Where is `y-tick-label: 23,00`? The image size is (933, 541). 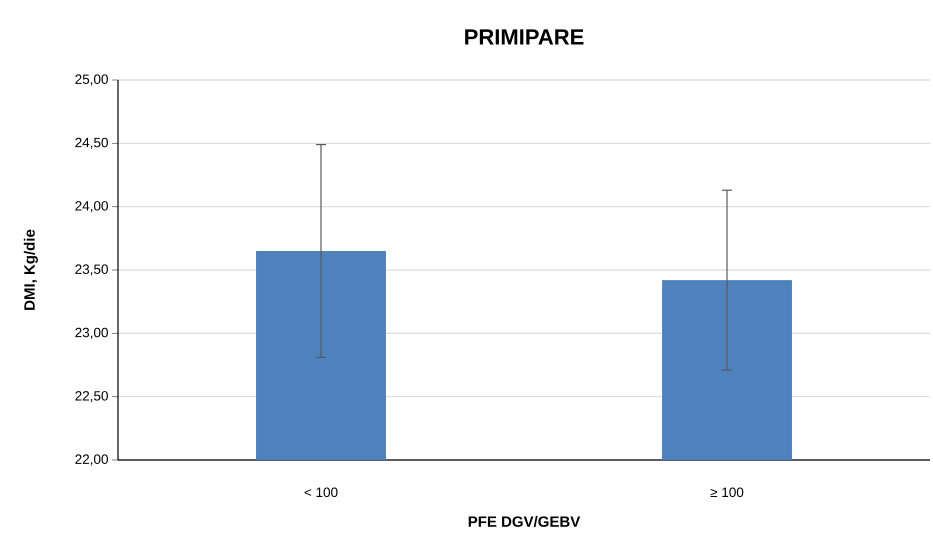
y-tick-label: 23,00 is located at coordinates (91, 333).